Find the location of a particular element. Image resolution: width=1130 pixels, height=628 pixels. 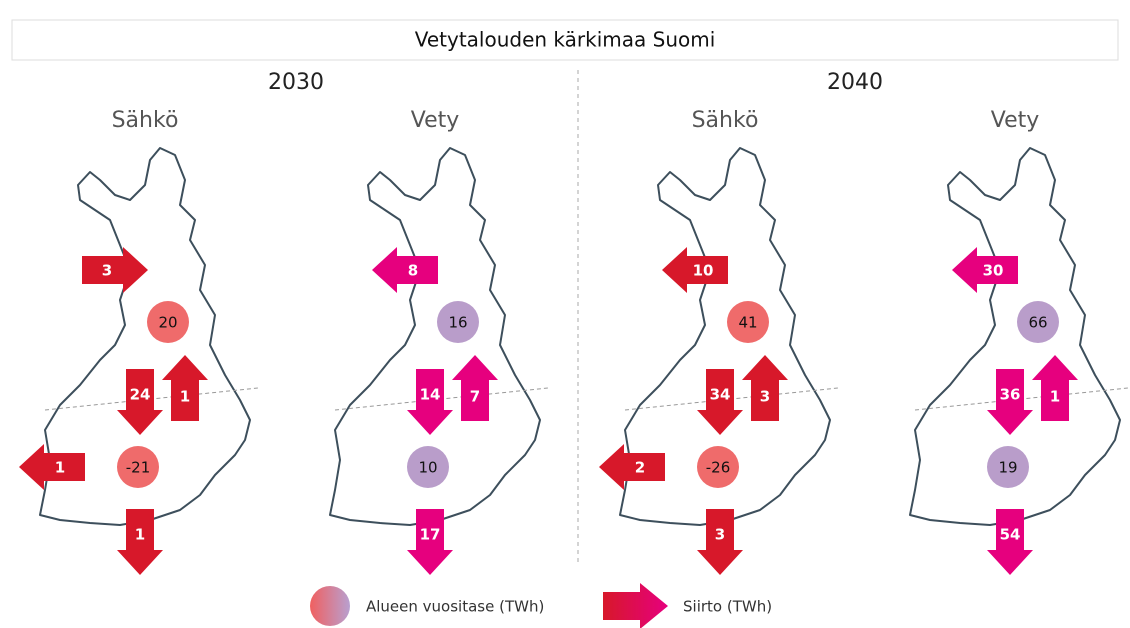

transfer-label: 8 is located at coordinates (413, 271).